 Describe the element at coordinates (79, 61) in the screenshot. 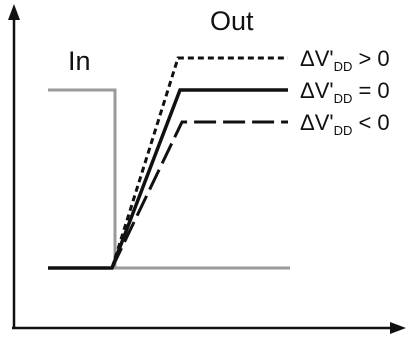

I see `input-label: In` at that location.